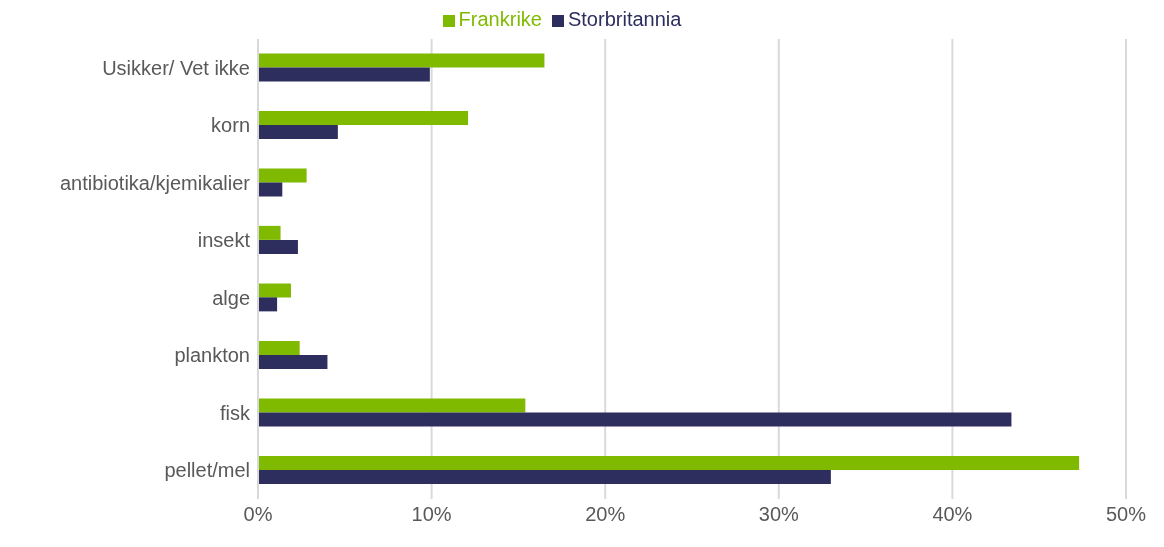  Describe the element at coordinates (258, 514) in the screenshot. I see `x-tick-label: 0%` at that location.